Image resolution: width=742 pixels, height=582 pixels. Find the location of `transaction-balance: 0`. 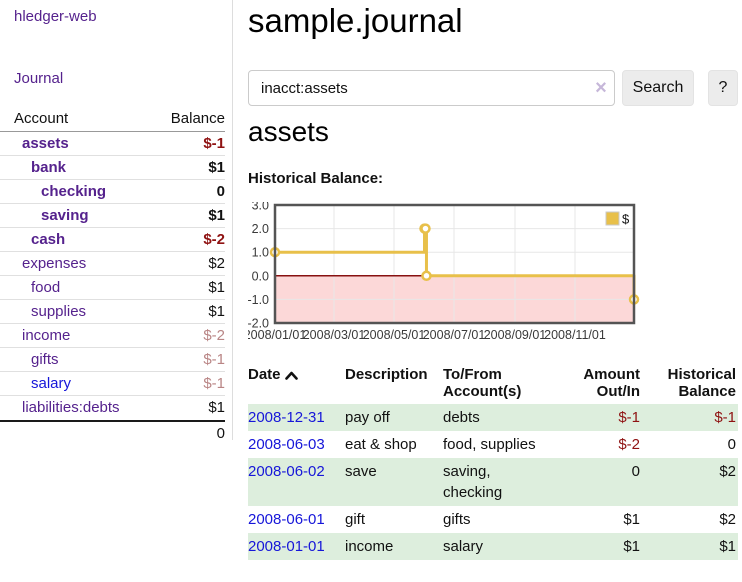

transaction-balance: 0 is located at coordinates (731, 444).